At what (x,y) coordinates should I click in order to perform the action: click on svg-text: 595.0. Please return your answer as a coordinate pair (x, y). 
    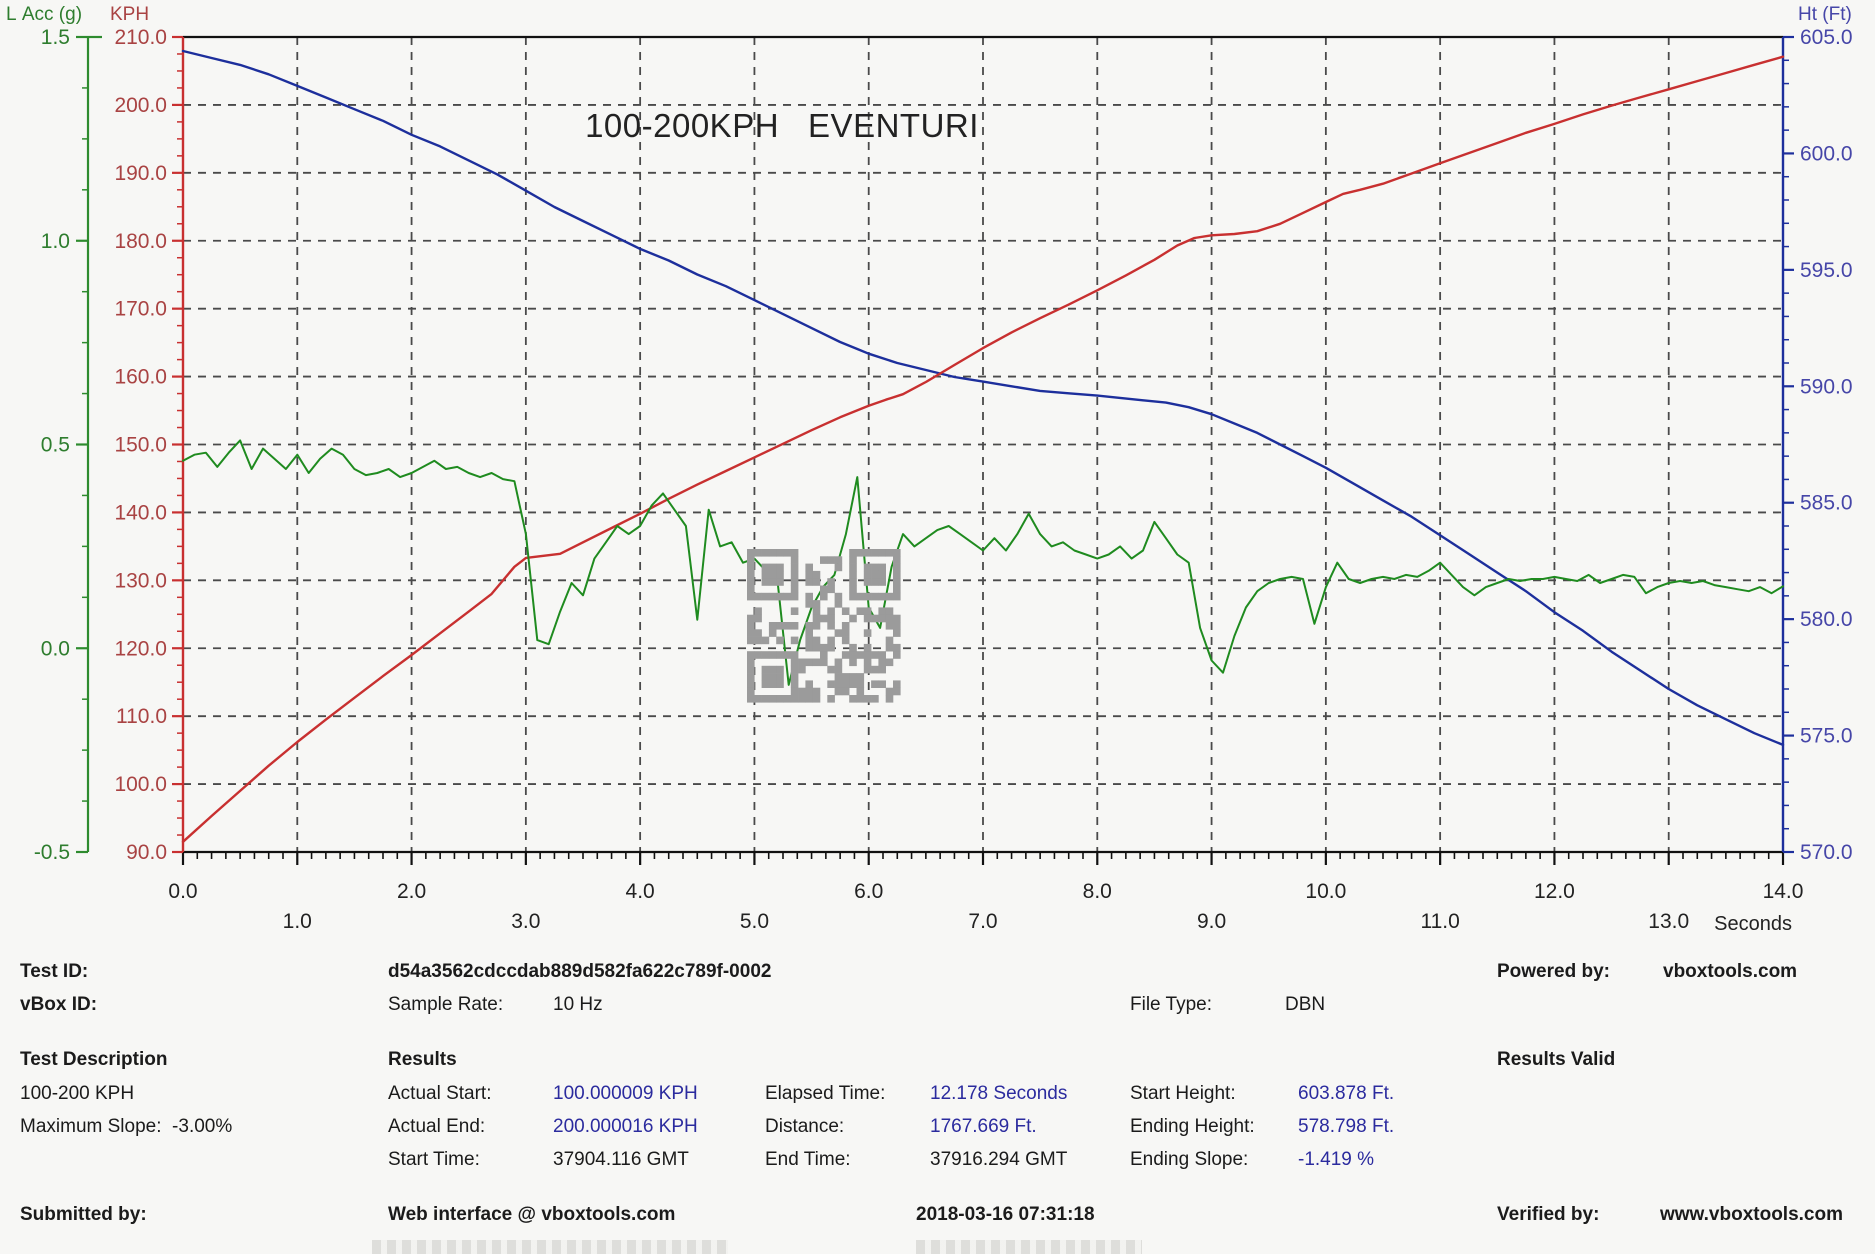
    Looking at the image, I should click on (1826, 270).